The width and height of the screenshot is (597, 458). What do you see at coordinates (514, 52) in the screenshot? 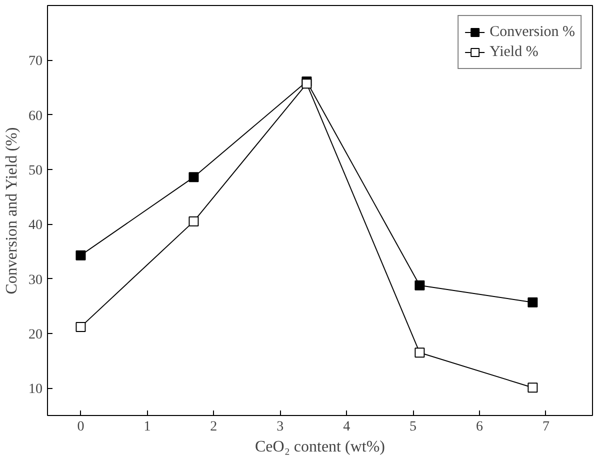
I see `legend-label: Yield %` at bounding box center [514, 52].